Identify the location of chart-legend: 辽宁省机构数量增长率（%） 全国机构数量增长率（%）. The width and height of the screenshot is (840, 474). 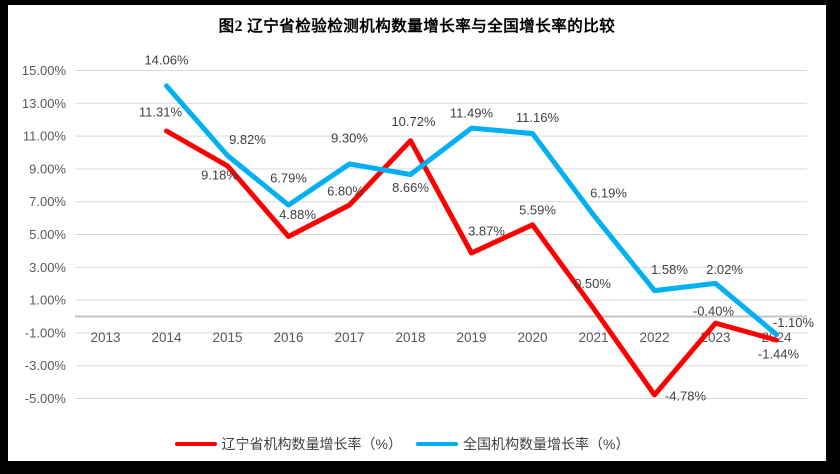
(402, 444).